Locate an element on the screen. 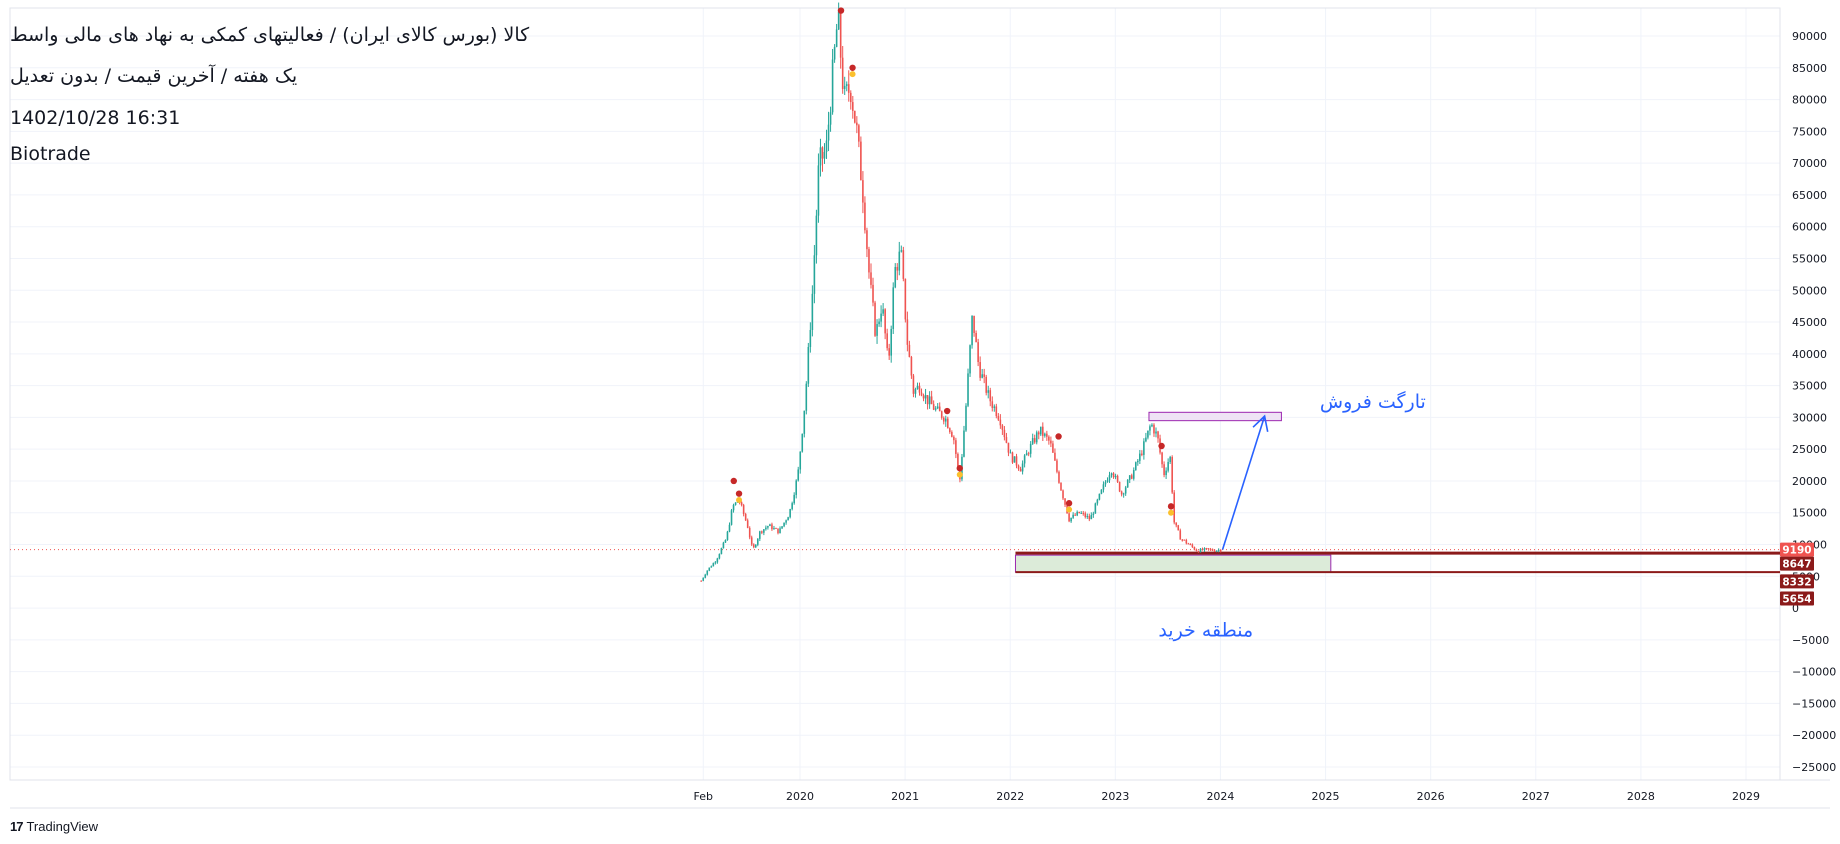  tradingview-logo: 17 TradingView is located at coordinates (54, 826).